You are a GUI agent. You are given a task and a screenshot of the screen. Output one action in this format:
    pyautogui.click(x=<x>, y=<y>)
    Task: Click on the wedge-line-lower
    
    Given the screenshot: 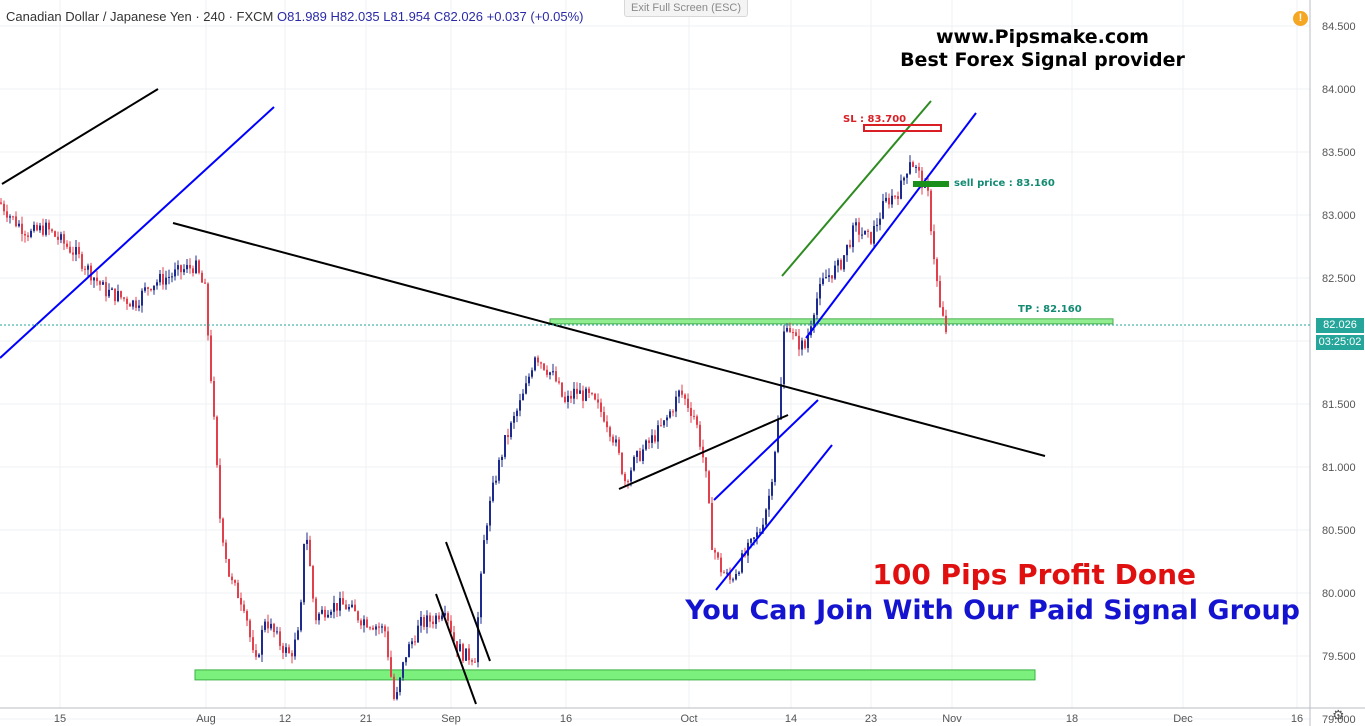 What is the action you would take?
    pyautogui.click(x=456, y=649)
    